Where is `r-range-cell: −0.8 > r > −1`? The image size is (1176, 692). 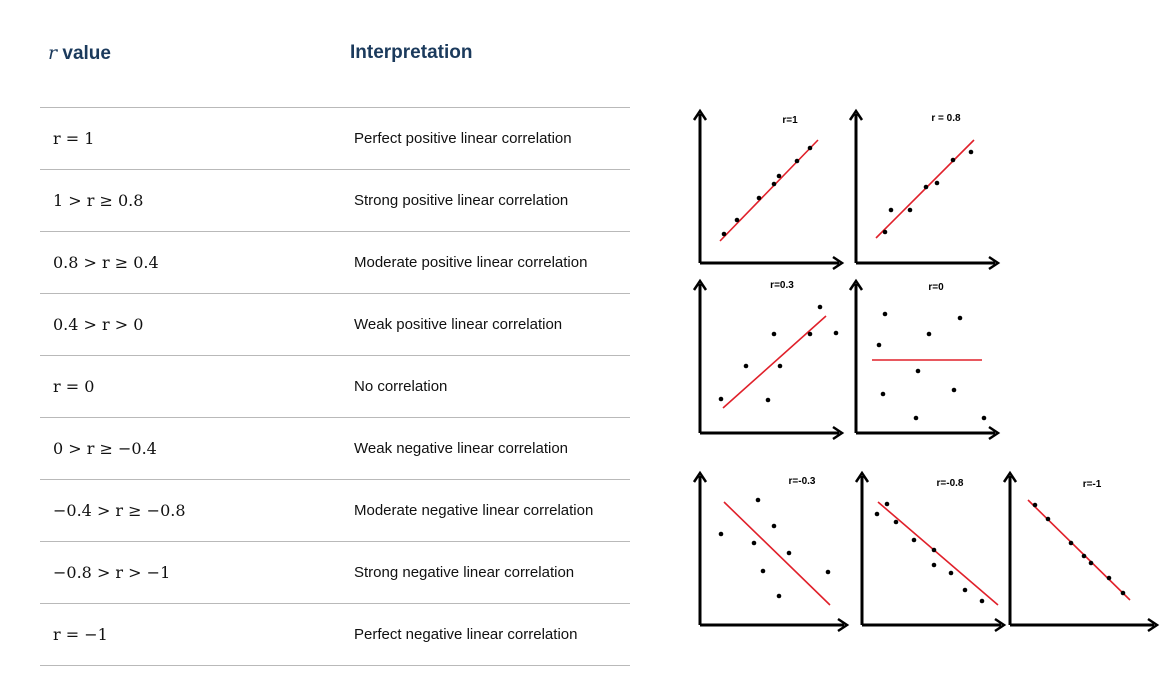 r-range-cell: −0.8 > r > −1 is located at coordinates (197, 572).